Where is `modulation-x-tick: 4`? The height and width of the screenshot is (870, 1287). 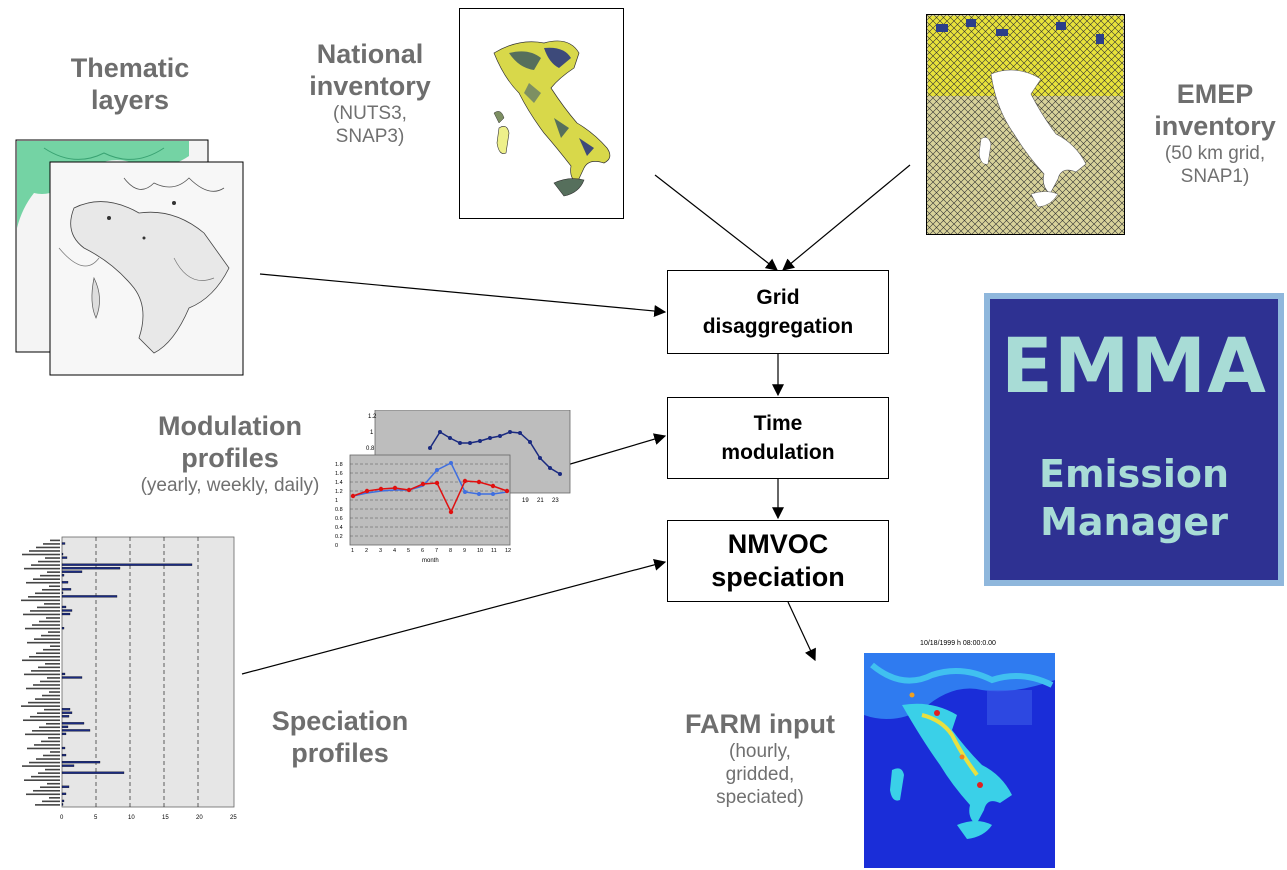
modulation-x-tick: 4 is located at coordinates (394, 551).